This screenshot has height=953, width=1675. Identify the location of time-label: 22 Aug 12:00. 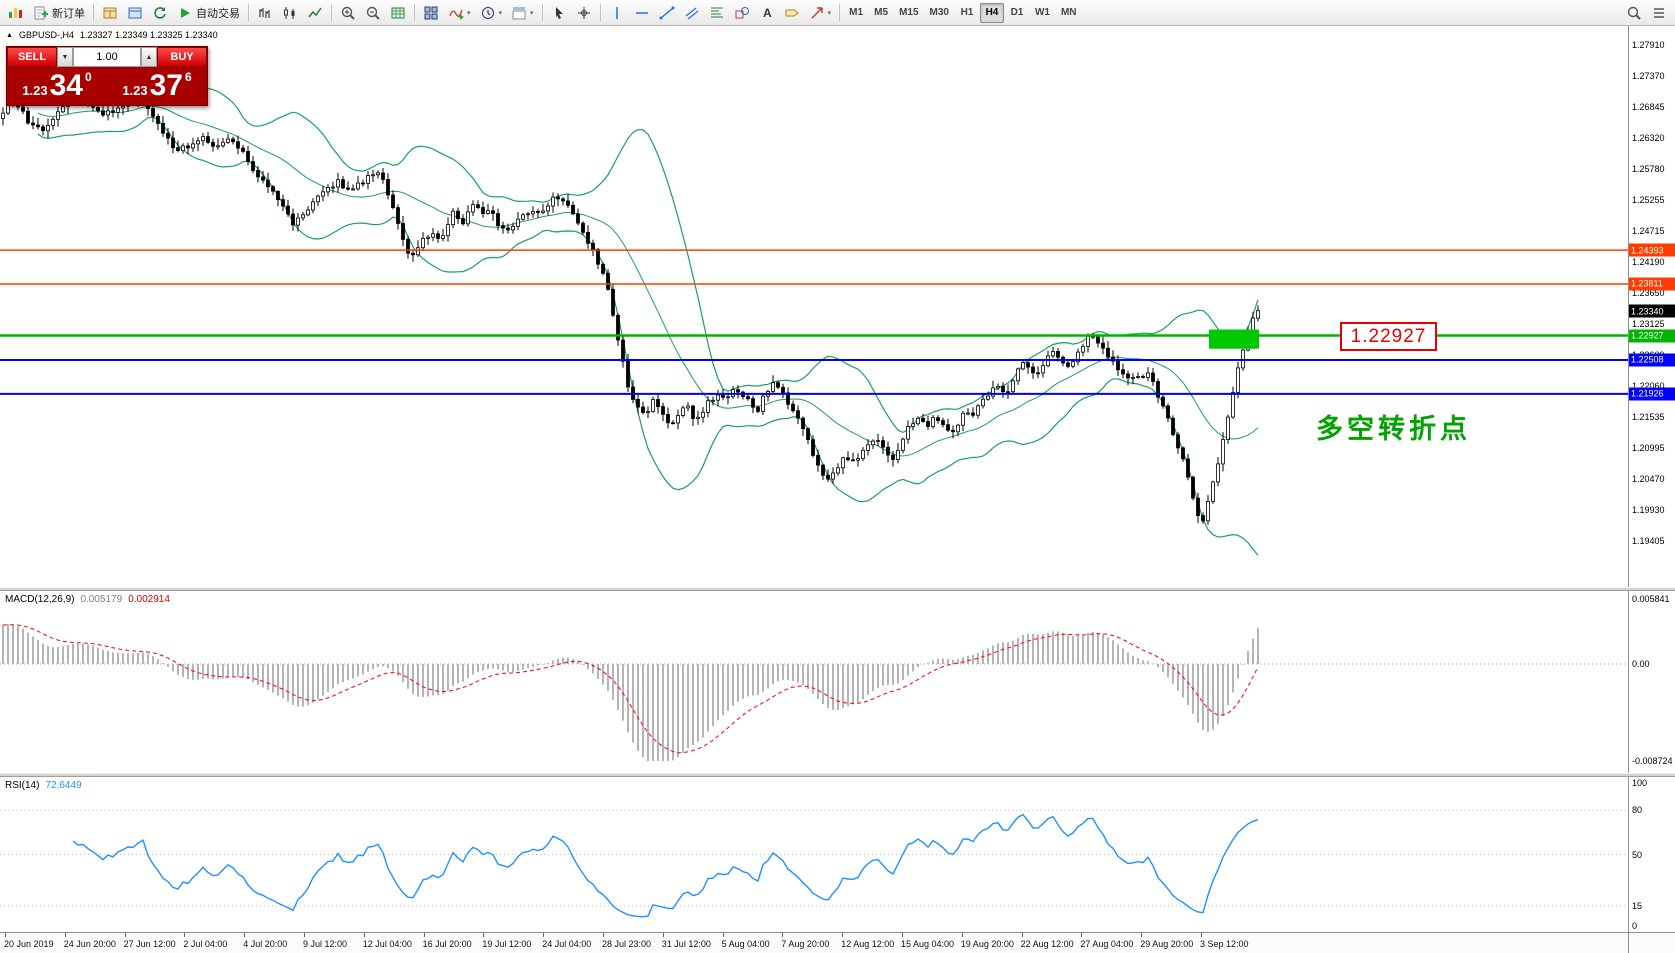
(1047, 944).